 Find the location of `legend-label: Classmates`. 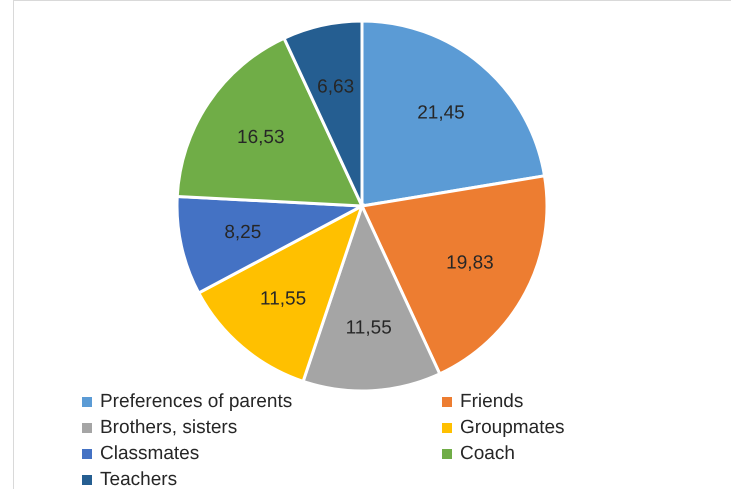

legend-label: Classmates is located at coordinates (150, 454).